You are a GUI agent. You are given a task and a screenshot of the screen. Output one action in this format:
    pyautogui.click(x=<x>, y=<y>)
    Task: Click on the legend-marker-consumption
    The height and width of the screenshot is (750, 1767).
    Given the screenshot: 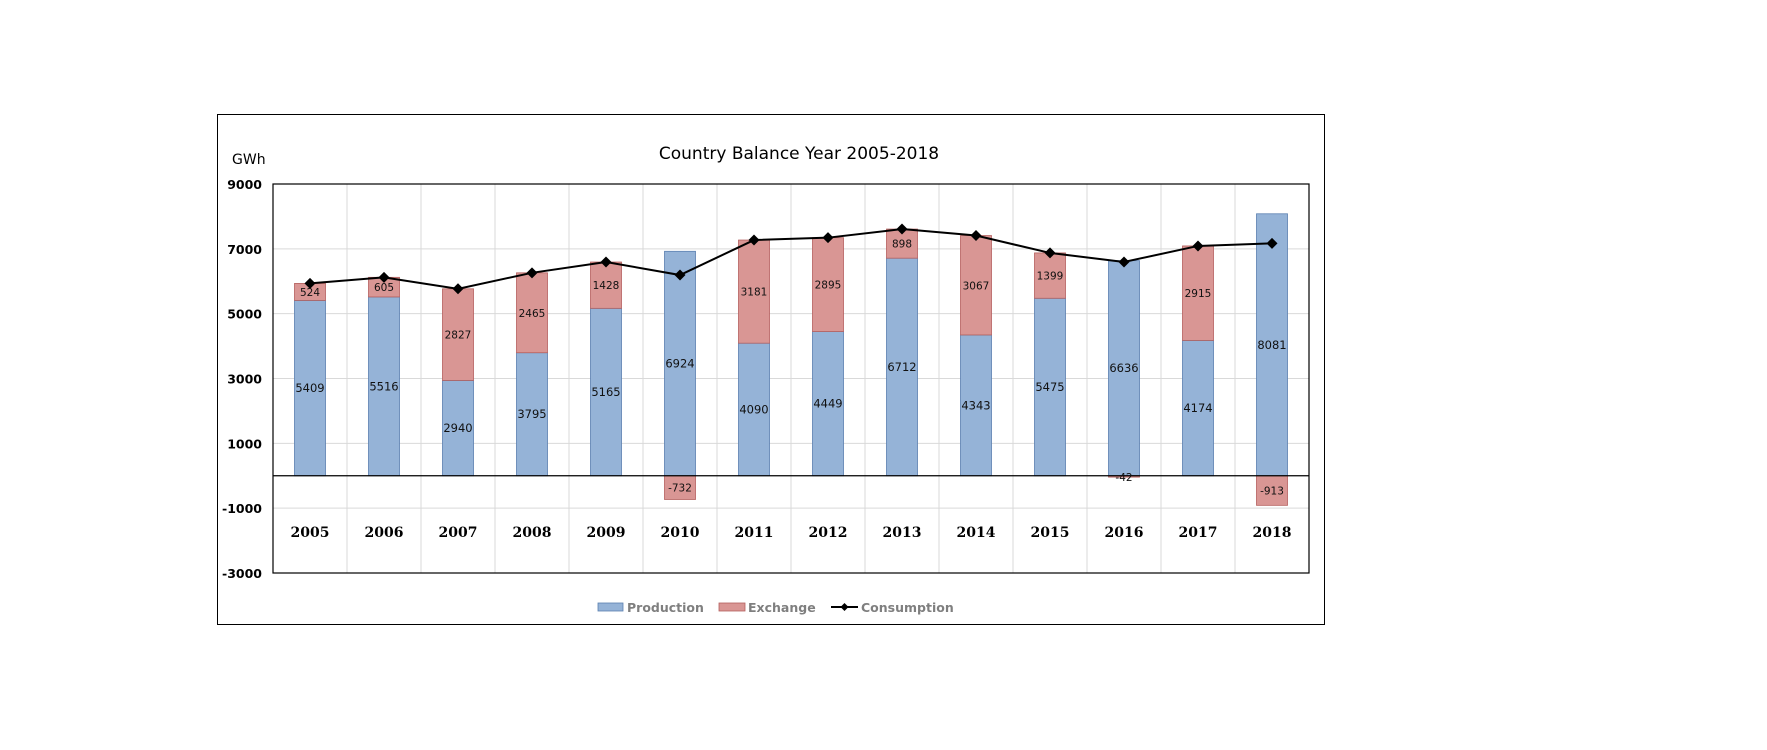 What is the action you would take?
    pyautogui.click(x=844, y=607)
    